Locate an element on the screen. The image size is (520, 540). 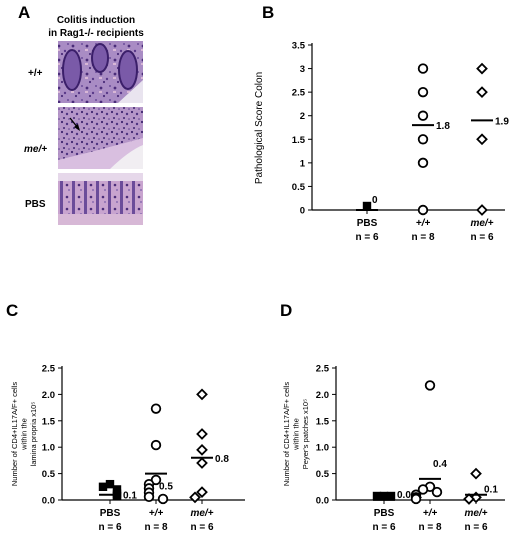
mean-label: 0.4 is located at coordinates (440, 464).